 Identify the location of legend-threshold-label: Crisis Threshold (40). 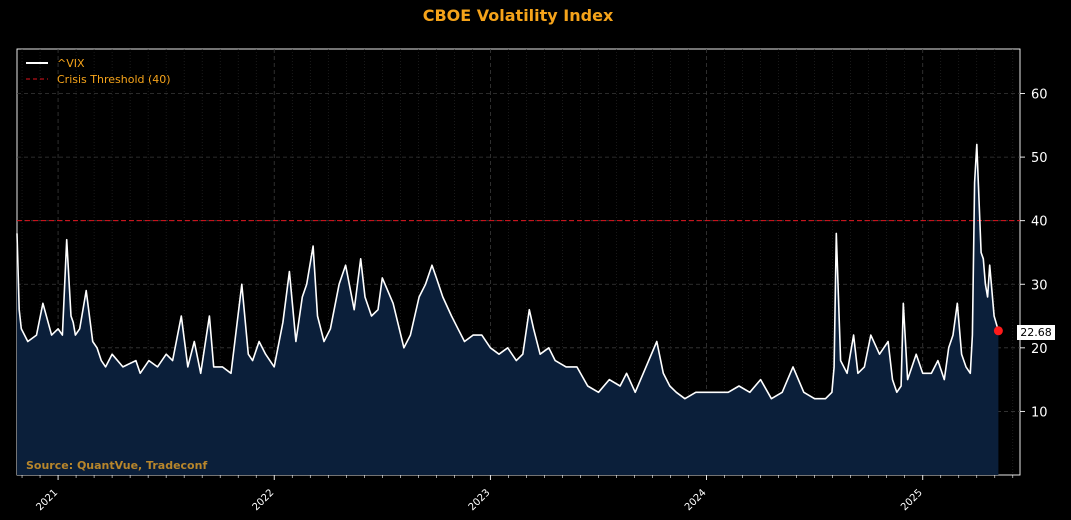
(114, 79).